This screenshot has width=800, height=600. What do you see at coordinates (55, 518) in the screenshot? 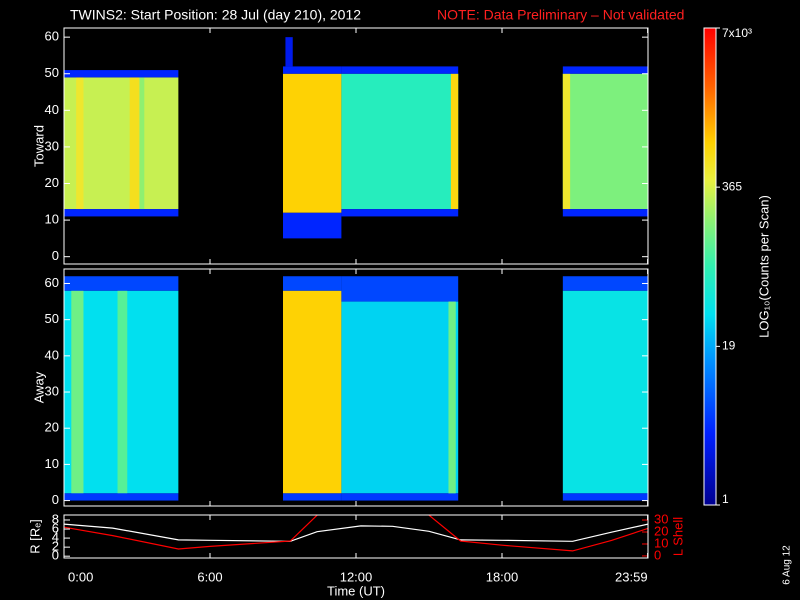
I see `y-tick-label: 8` at bounding box center [55, 518].